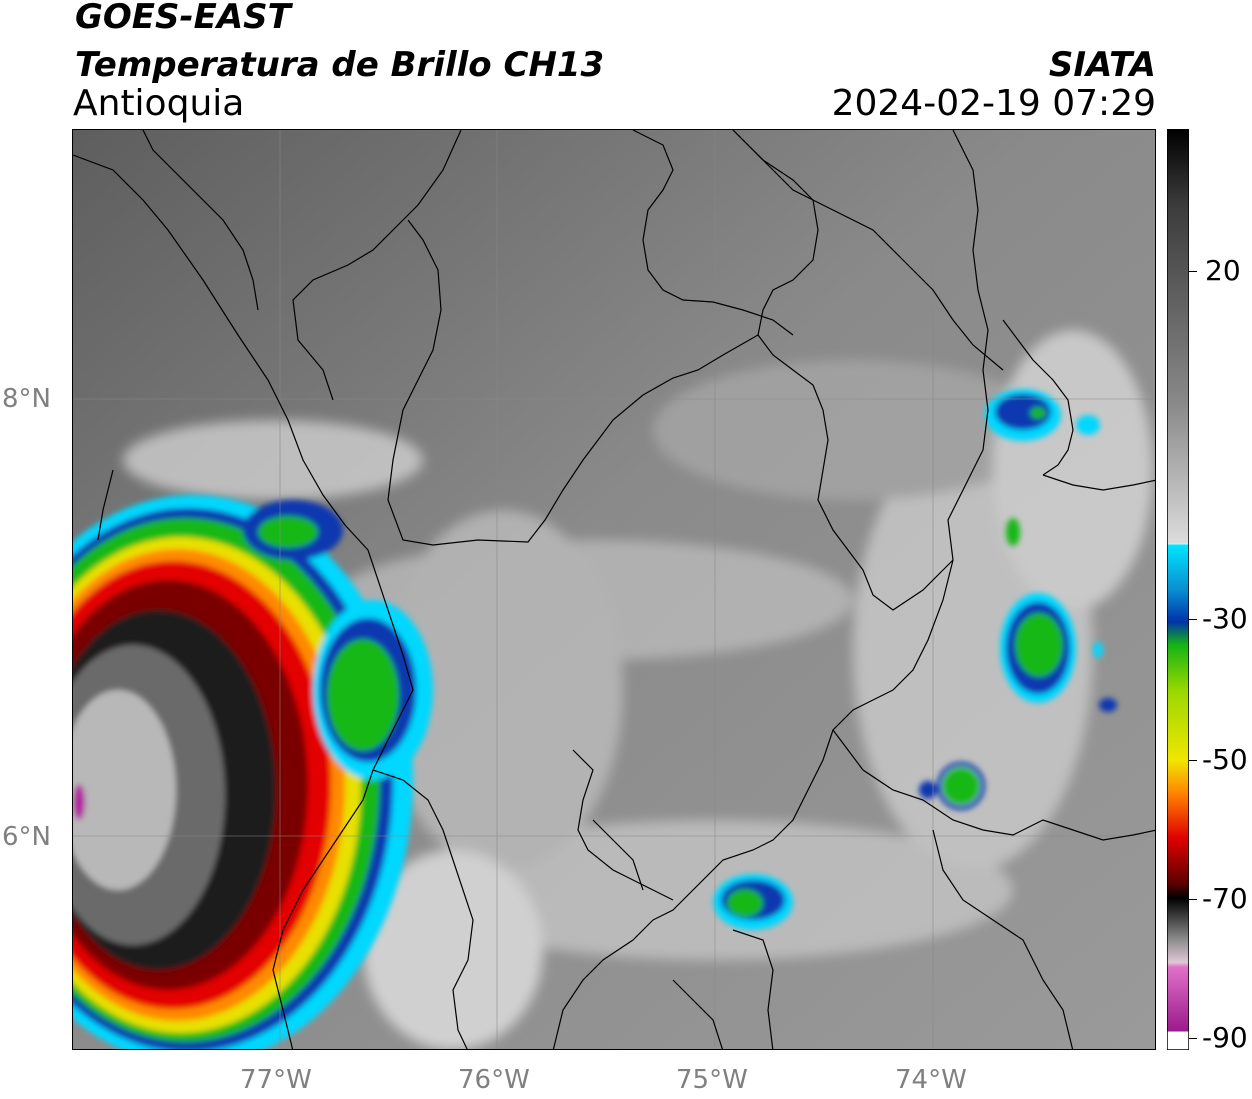 The image size is (1252, 1099). Describe the element at coordinates (183, 18) in the screenshot. I see `satellite-title: GOES-EAST` at that location.